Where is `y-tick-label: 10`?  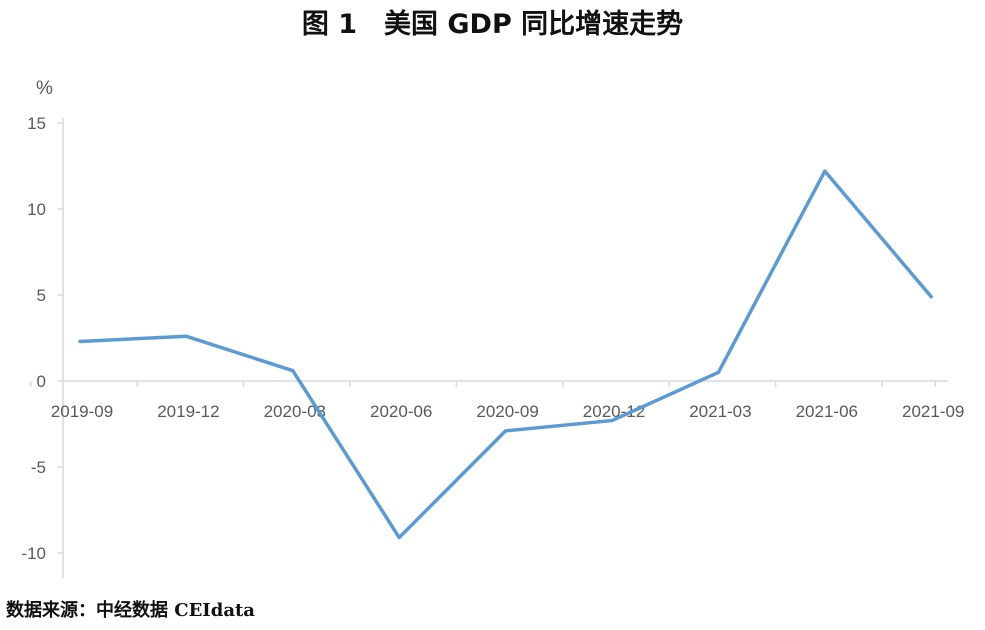 y-tick-label: 10 is located at coordinates (36, 209).